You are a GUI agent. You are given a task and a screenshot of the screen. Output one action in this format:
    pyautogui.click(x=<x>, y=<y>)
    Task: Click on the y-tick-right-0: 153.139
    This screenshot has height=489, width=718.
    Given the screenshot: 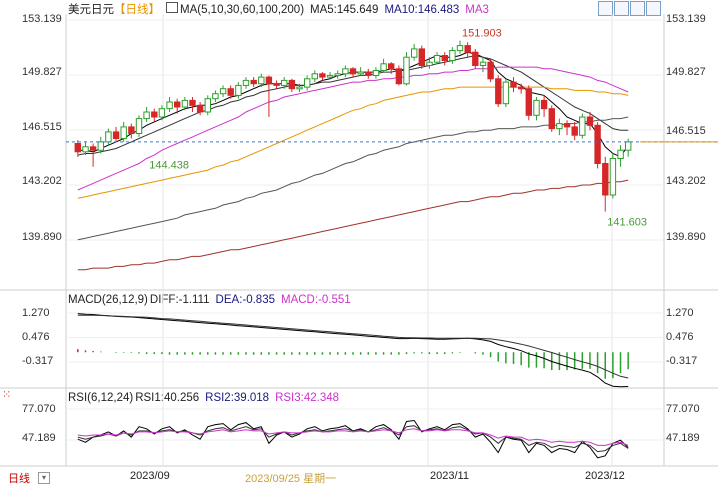 What is the action you would take?
    pyautogui.click(x=686, y=19)
    